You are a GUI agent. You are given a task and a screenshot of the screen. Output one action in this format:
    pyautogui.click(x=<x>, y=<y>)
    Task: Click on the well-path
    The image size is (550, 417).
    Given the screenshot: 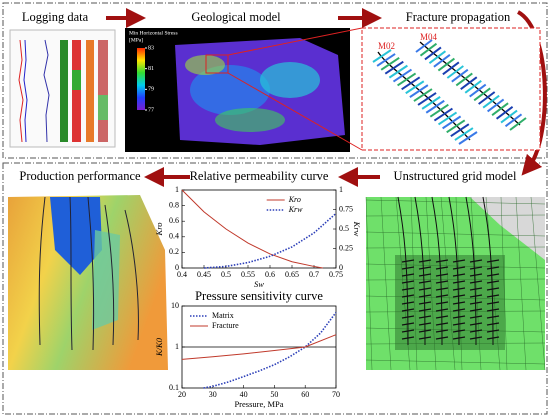 What is the action you would take?
    pyautogui.click(x=470, y=83)
    